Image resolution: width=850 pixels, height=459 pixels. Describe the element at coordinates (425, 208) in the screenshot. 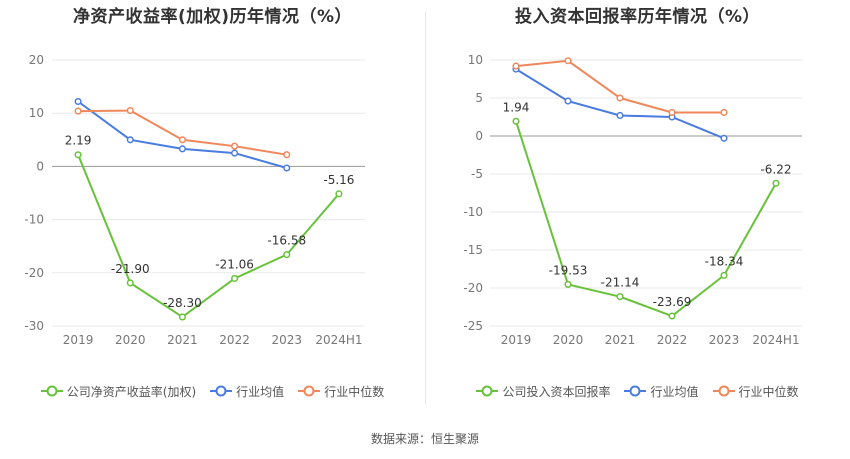

I see `panel-divider` at that location.